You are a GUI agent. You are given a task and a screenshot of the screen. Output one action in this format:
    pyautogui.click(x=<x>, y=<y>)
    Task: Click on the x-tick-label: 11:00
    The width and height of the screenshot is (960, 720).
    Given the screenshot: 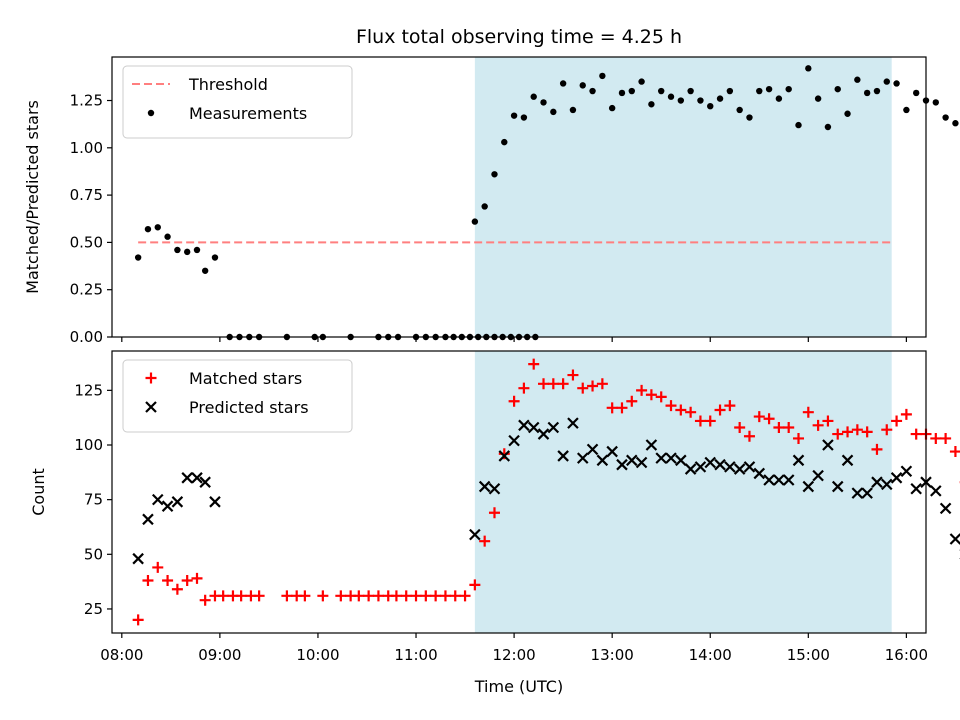 What is the action you would take?
    pyautogui.click(x=415, y=655)
    